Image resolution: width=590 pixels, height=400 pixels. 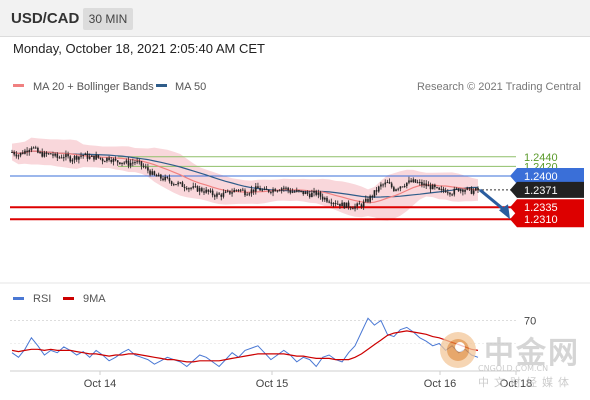 I want to click on ma9-legend-swatch, so click(x=68, y=298).